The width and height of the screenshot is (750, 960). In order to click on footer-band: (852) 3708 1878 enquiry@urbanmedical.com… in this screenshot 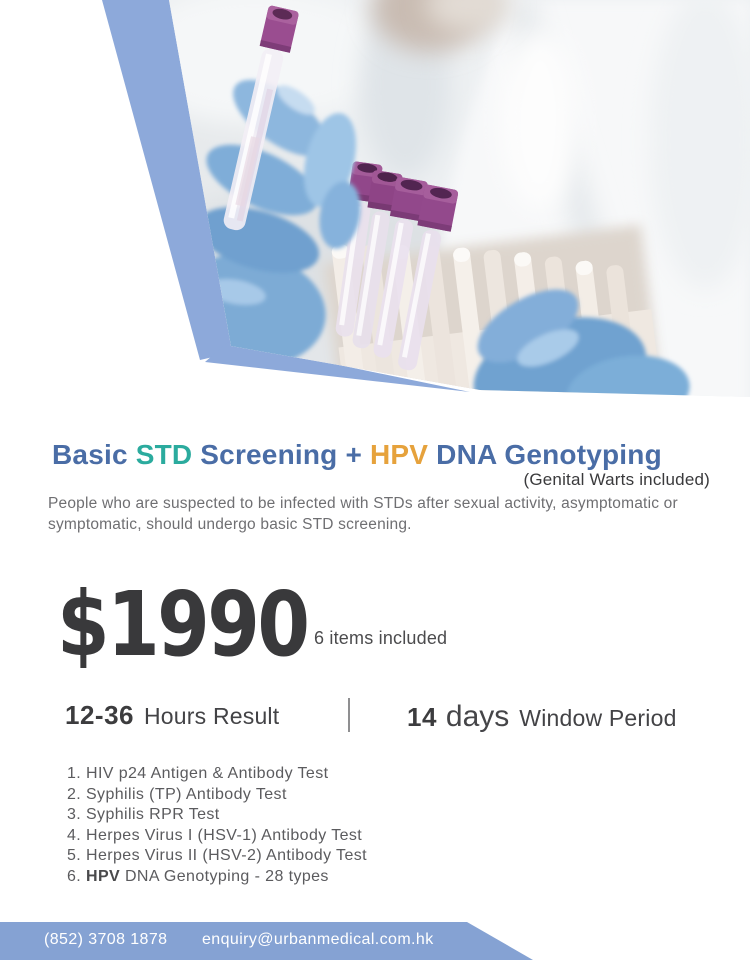, I will do `click(266, 941)`.